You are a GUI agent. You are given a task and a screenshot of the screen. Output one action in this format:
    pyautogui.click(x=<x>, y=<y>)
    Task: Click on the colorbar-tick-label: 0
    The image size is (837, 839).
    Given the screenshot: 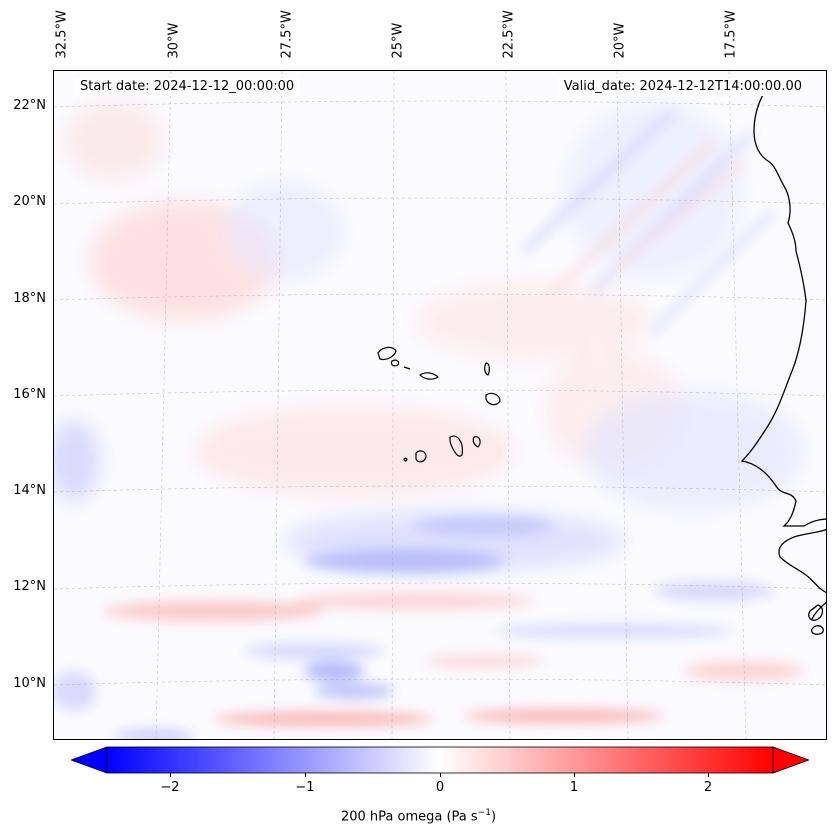 What is the action you would take?
    pyautogui.click(x=440, y=787)
    